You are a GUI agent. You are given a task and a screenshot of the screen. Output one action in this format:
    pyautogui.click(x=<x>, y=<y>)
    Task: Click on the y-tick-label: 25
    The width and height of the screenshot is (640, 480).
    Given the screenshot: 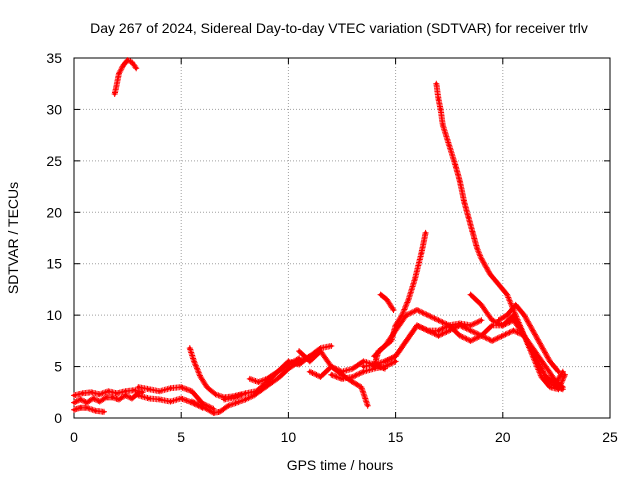 What is the action you would take?
    pyautogui.click(x=54, y=161)
    